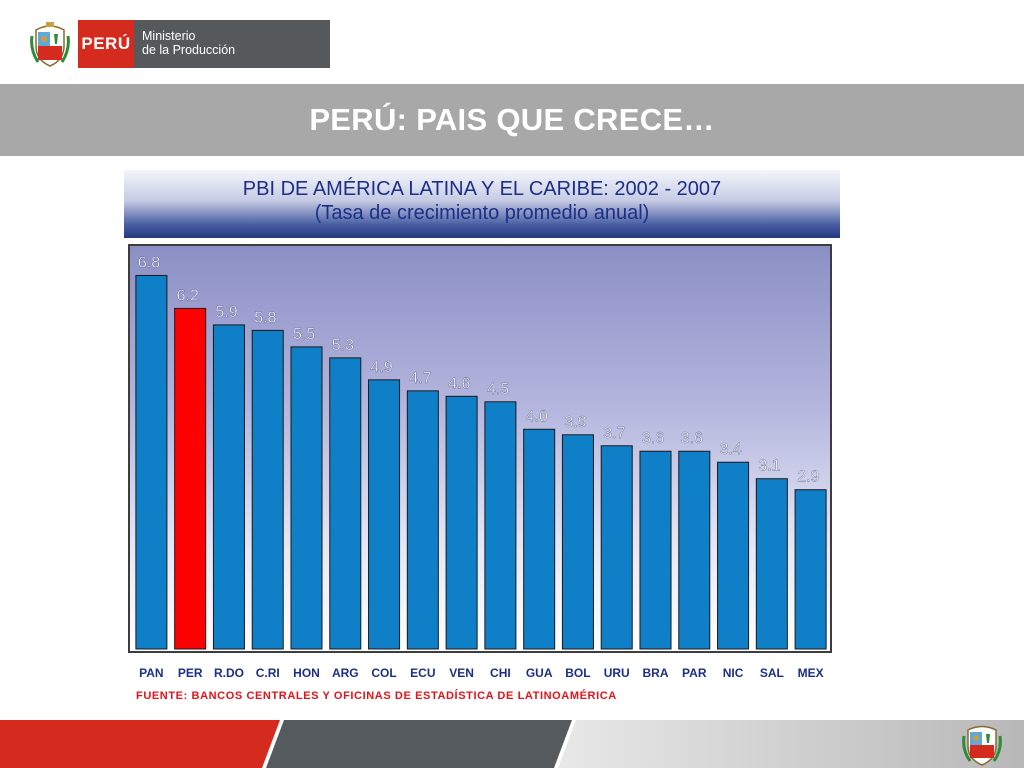 This screenshot has width=1024, height=768. I want to click on category-label: CHI, so click(500, 673).